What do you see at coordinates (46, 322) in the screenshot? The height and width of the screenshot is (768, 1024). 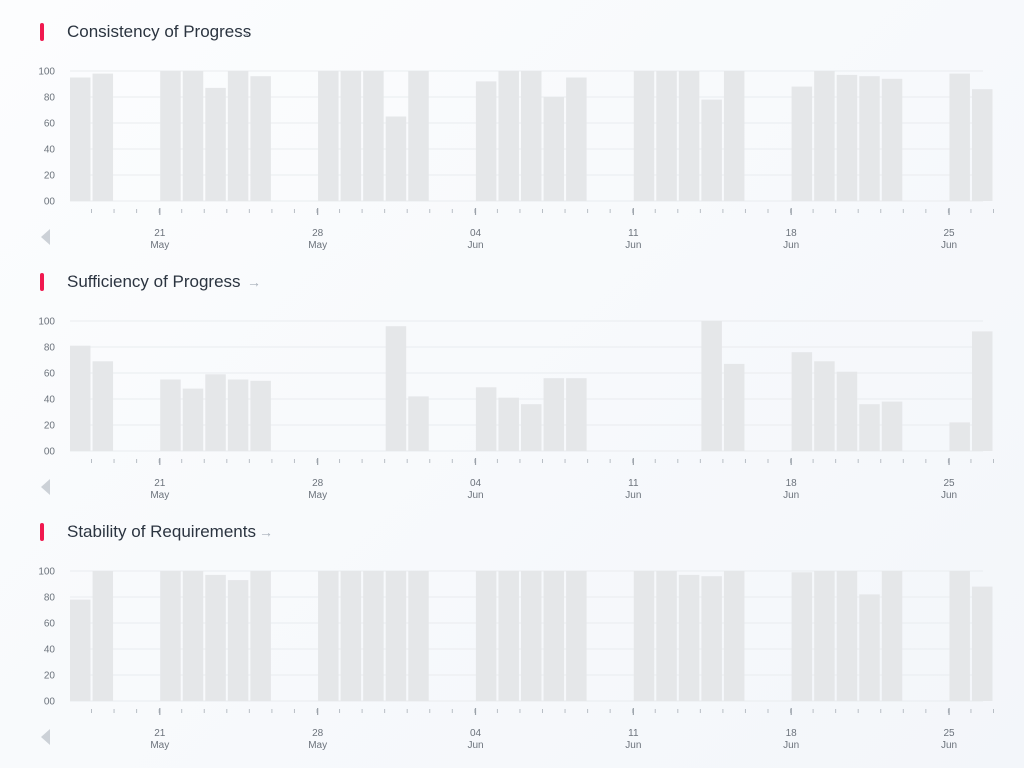 I see `y-tick-label: 100` at bounding box center [46, 322].